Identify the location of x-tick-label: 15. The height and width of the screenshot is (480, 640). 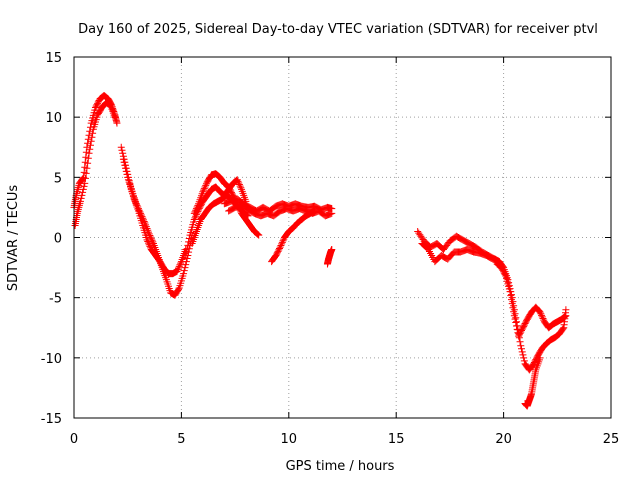
(396, 439).